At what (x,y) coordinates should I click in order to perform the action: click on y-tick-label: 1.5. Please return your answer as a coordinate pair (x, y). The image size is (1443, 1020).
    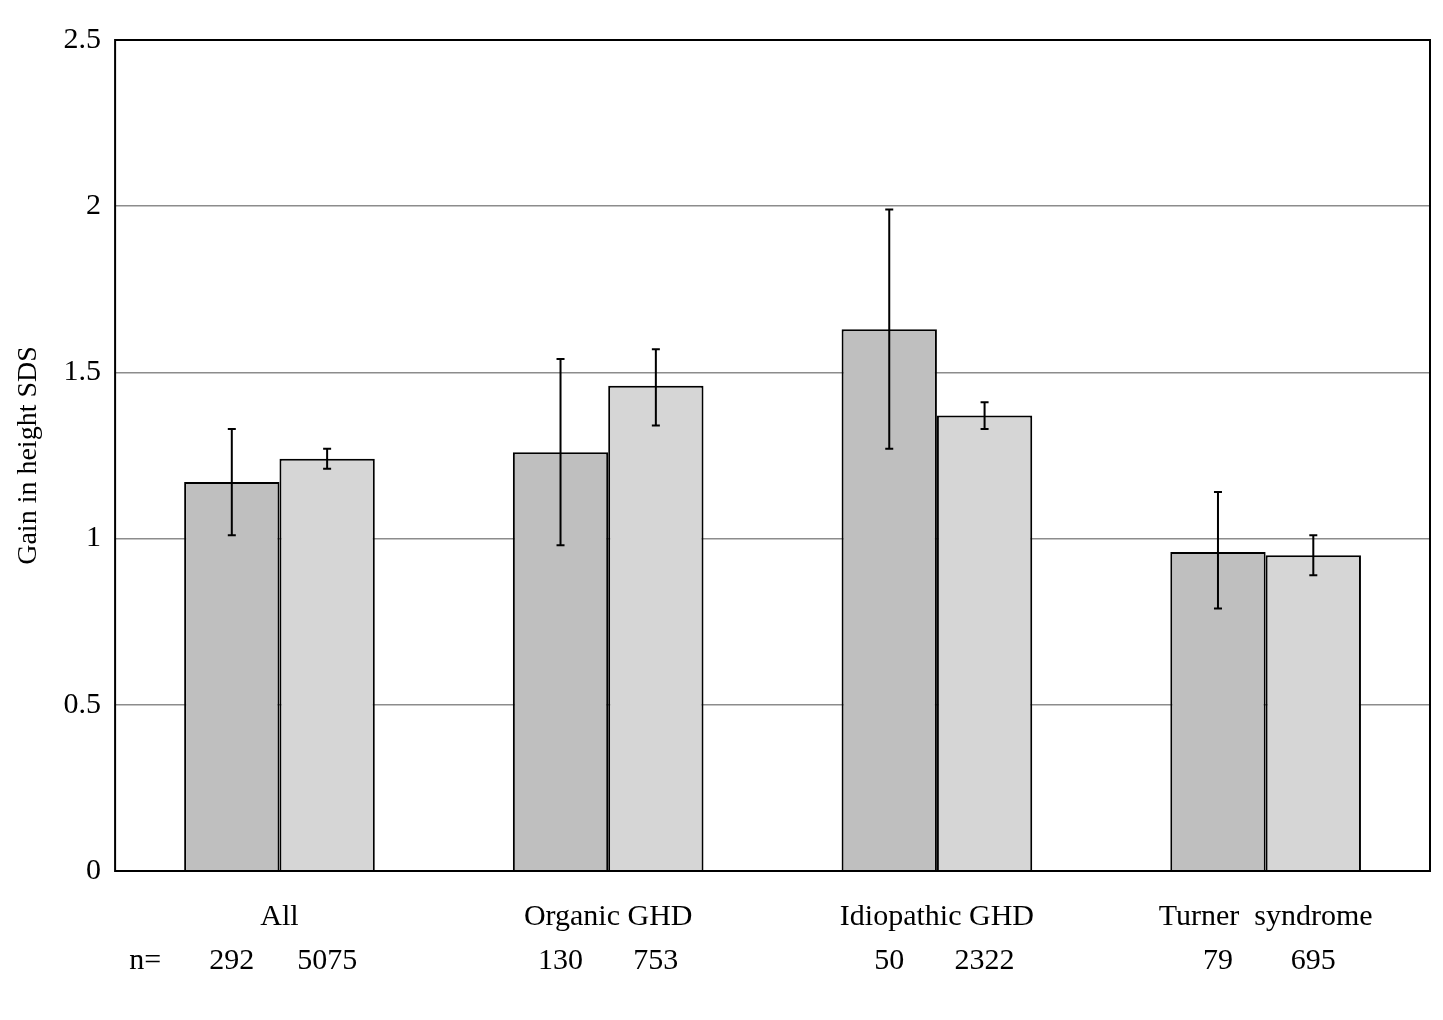
    Looking at the image, I should click on (82, 370).